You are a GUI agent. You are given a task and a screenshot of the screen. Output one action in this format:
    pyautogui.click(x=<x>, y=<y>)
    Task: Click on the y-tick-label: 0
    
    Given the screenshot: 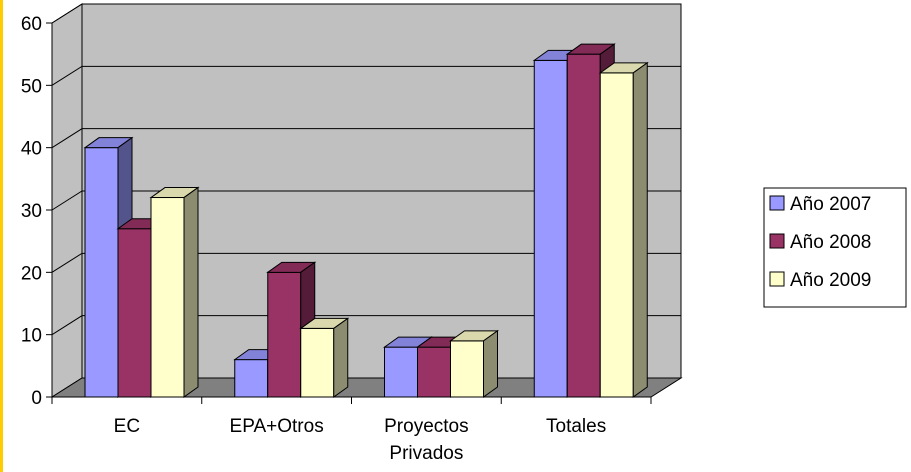 What is the action you would take?
    pyautogui.click(x=36, y=398)
    